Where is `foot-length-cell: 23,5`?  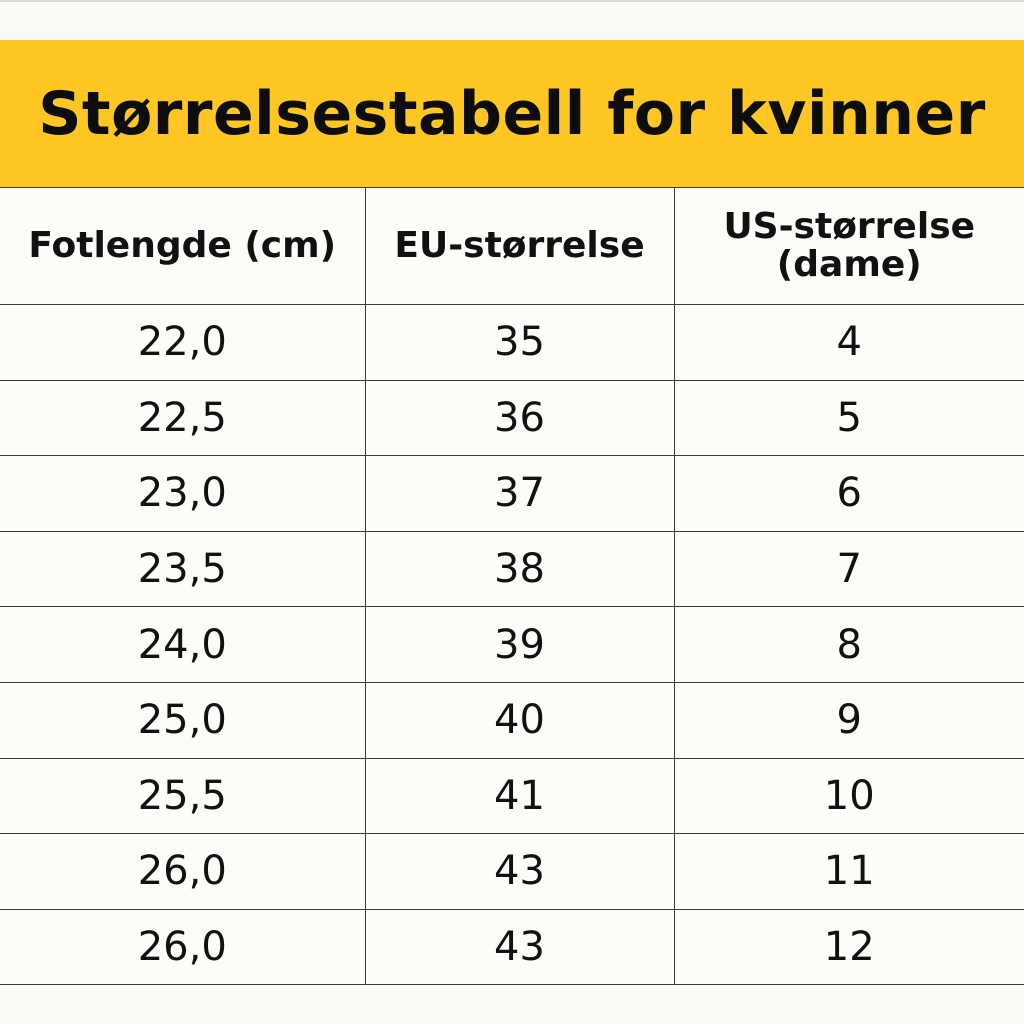
foot-length-cell: 23,5 is located at coordinates (183, 569).